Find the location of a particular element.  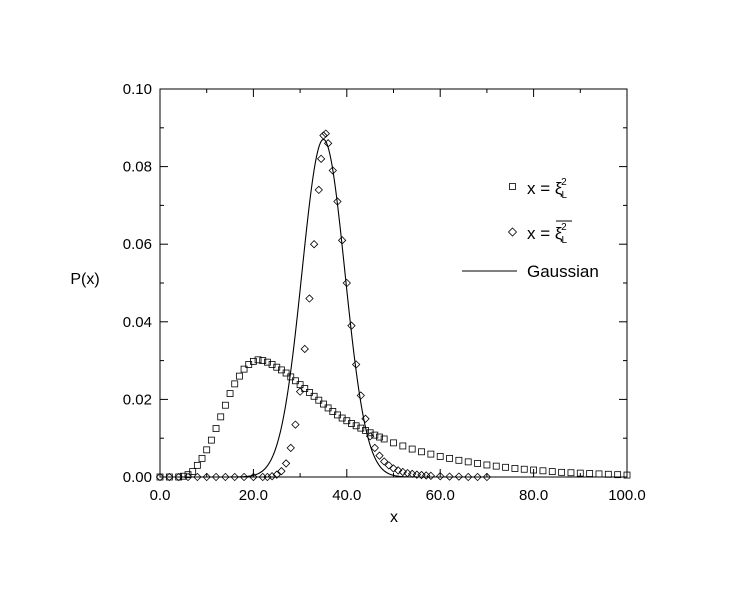

y-tick-label: 0.00 is located at coordinates (137, 477).